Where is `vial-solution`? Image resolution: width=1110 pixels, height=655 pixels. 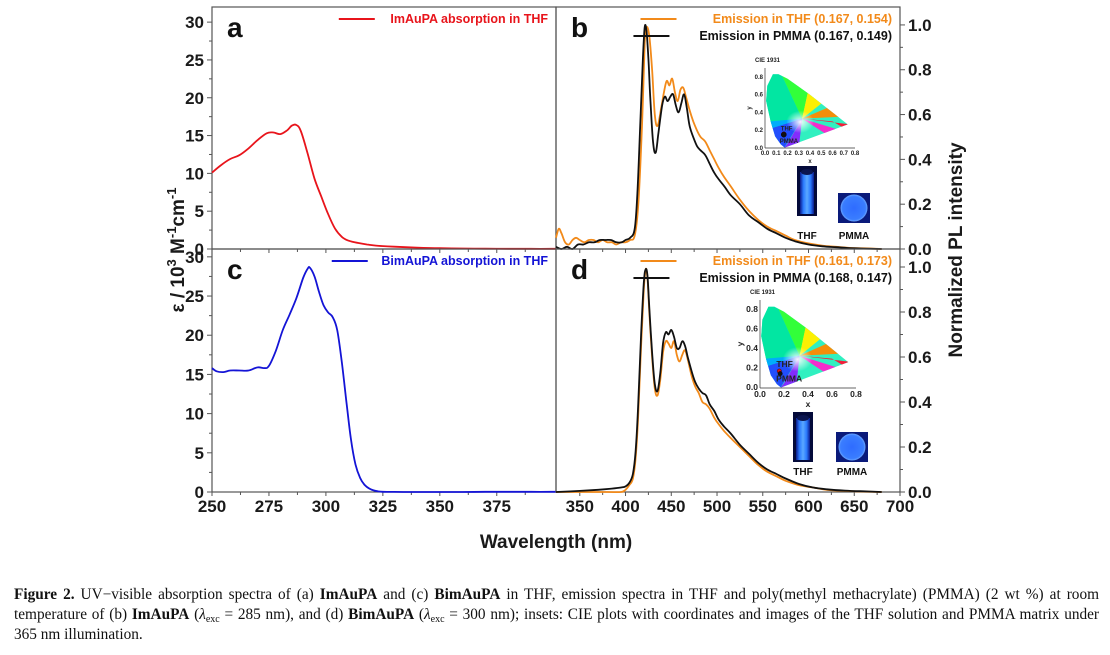 vial-solution is located at coordinates (803, 439).